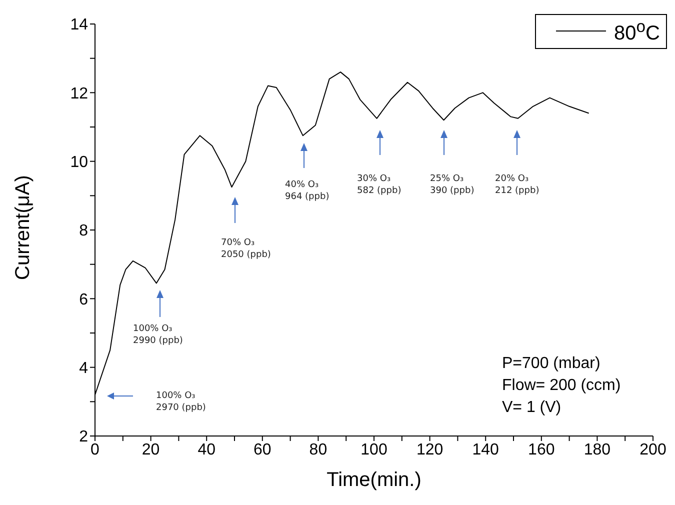 The width and height of the screenshot is (675, 505). I want to click on y-tick-label: 14, so click(79, 25).